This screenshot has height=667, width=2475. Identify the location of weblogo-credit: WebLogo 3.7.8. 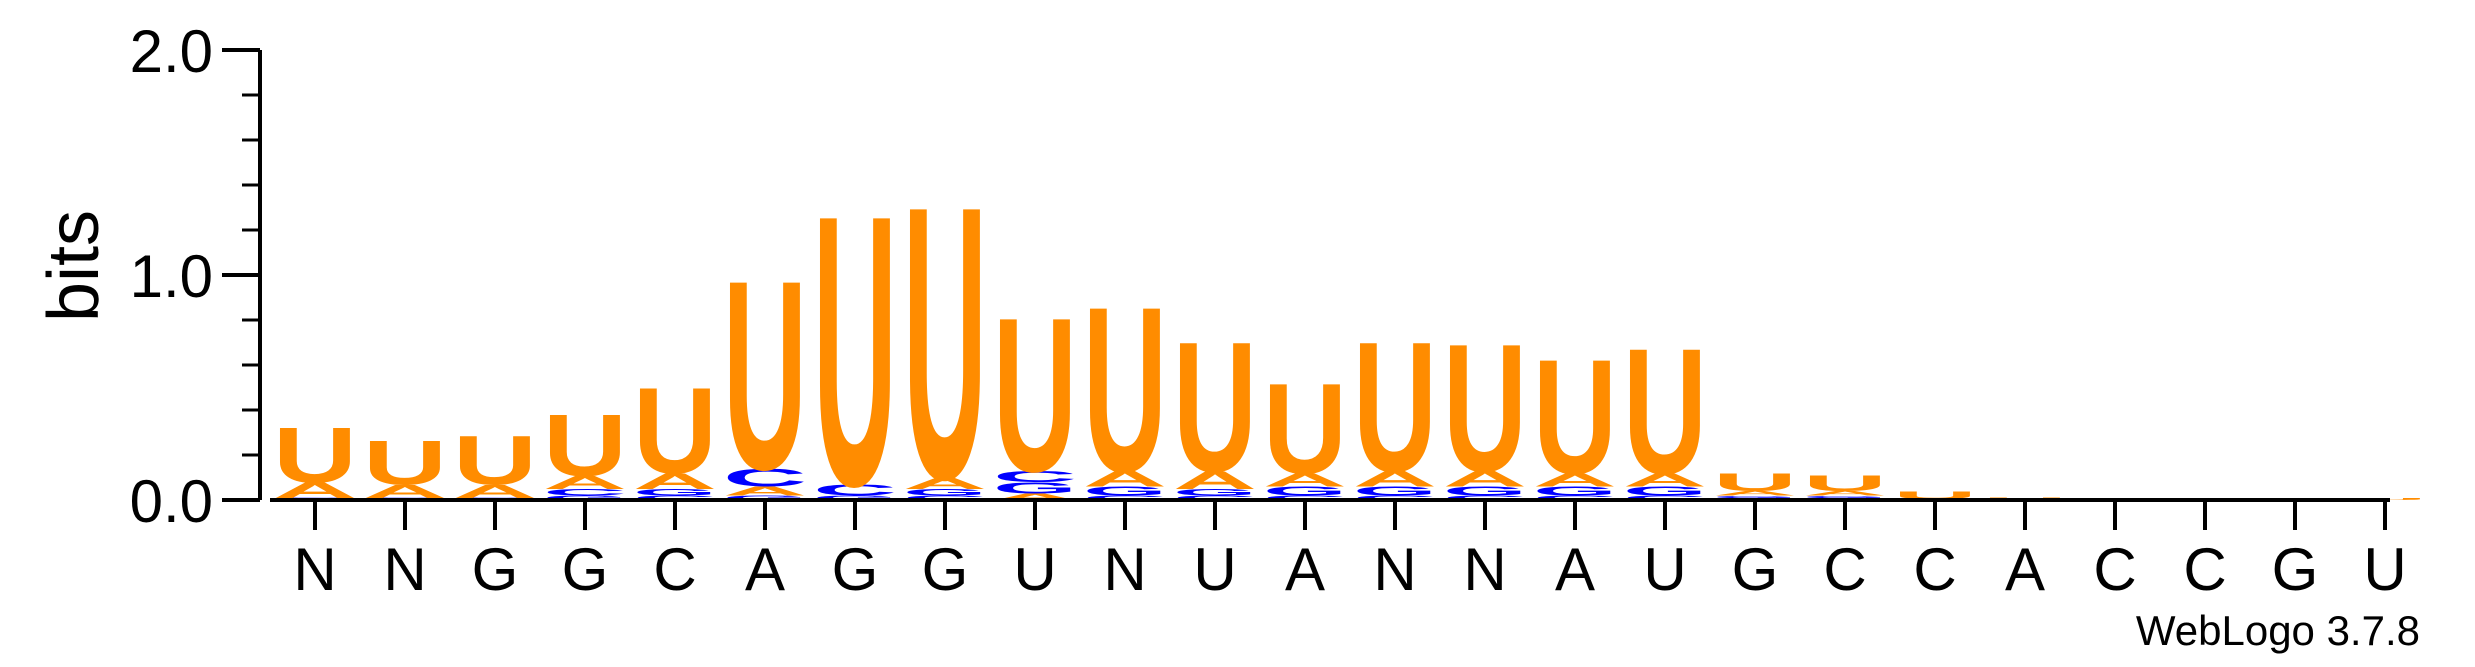
(2278, 630).